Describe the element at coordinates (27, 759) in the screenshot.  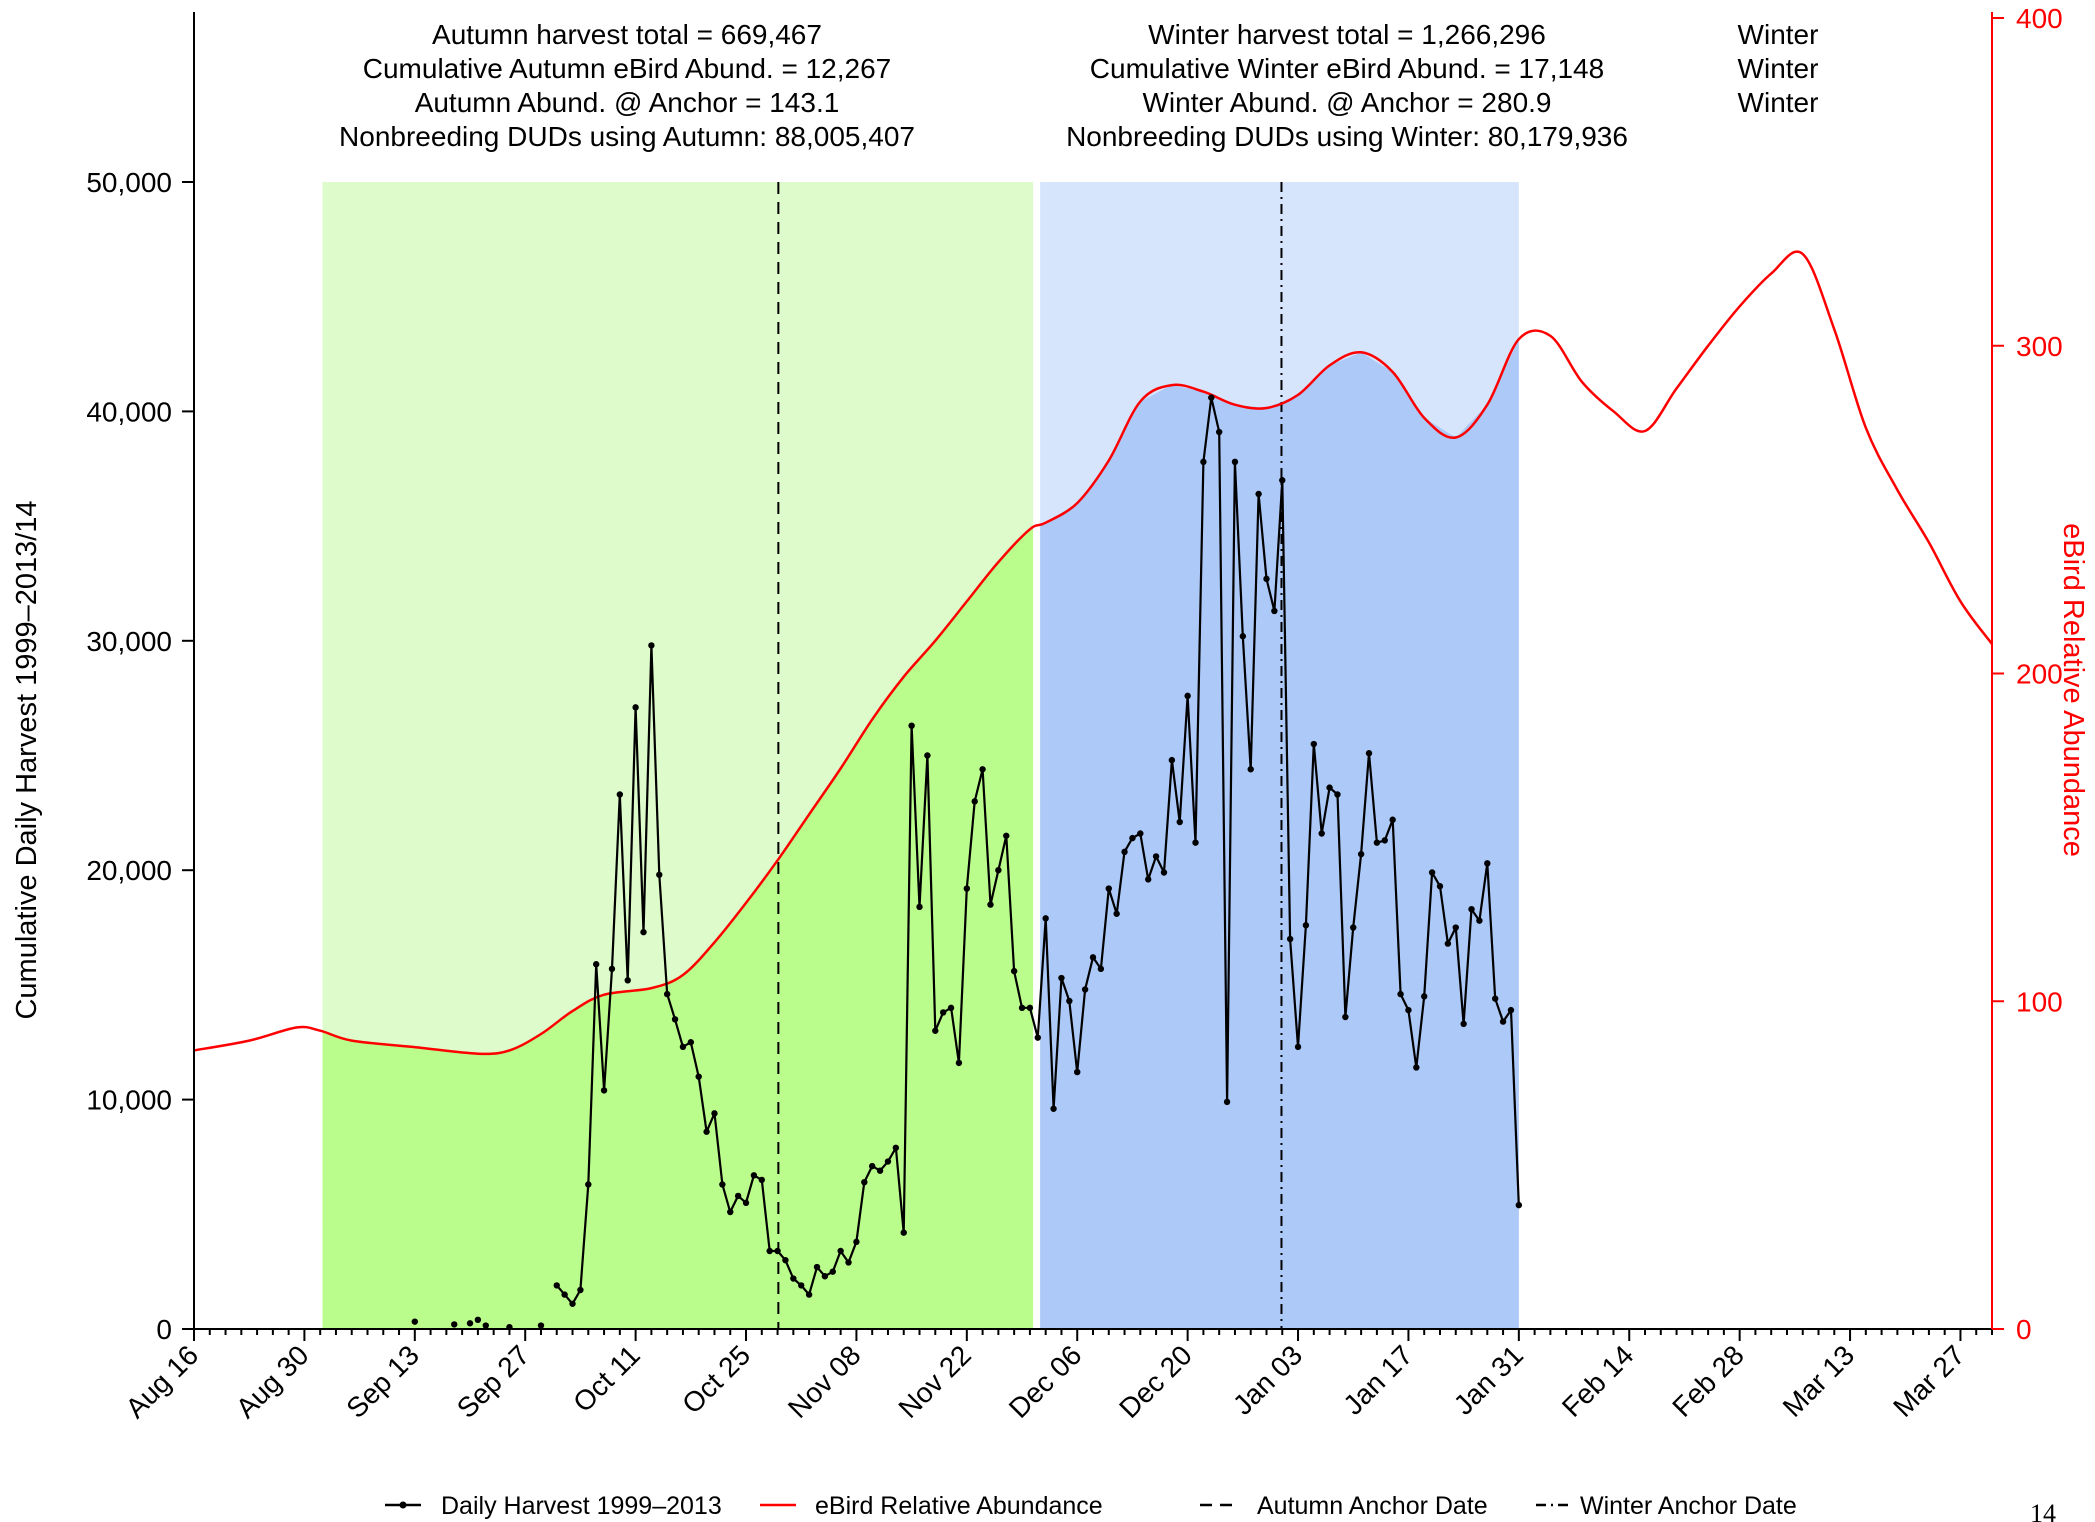
I see `y-axis-title: Cumulative Daily Harvest 1999–2013/14` at that location.